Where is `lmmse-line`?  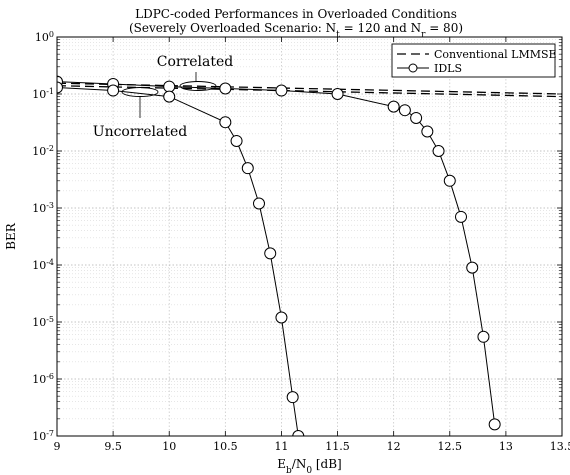
lmmse-line is located at coordinates (309, 91).